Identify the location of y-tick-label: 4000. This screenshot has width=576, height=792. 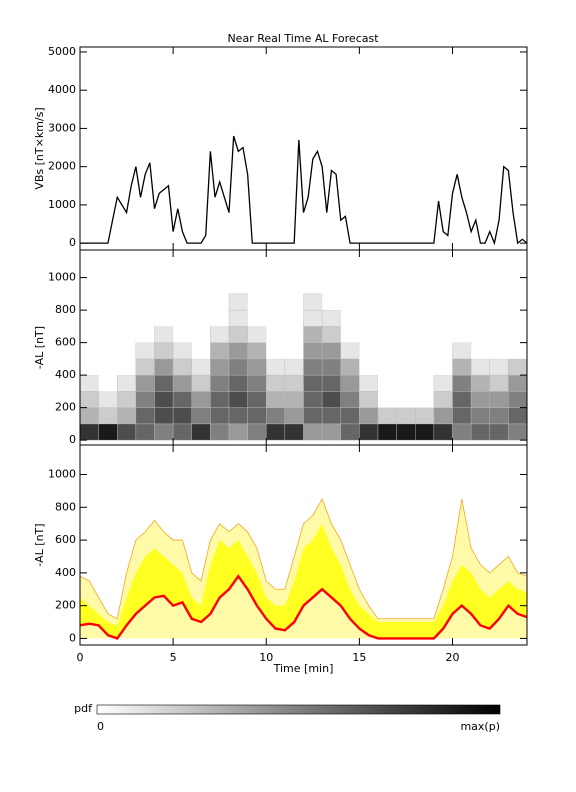
(62, 89).